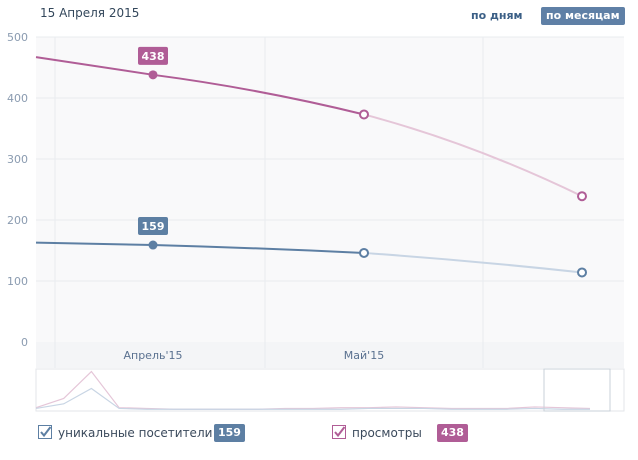  I want to click on legend-visitors: уникальные посетители 159, so click(143, 433).